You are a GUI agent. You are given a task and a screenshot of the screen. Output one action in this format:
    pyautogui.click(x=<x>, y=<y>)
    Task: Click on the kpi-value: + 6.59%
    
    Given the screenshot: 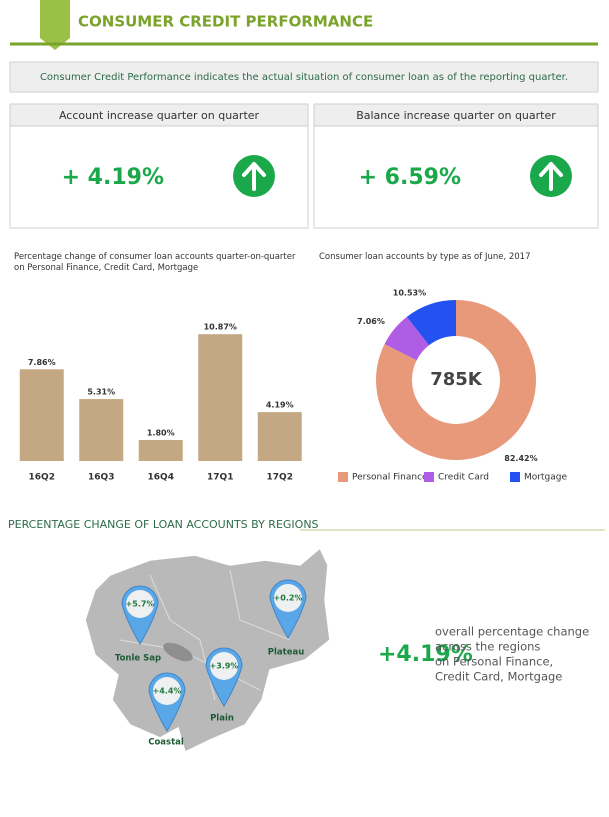 What is the action you would take?
    pyautogui.click(x=410, y=177)
    